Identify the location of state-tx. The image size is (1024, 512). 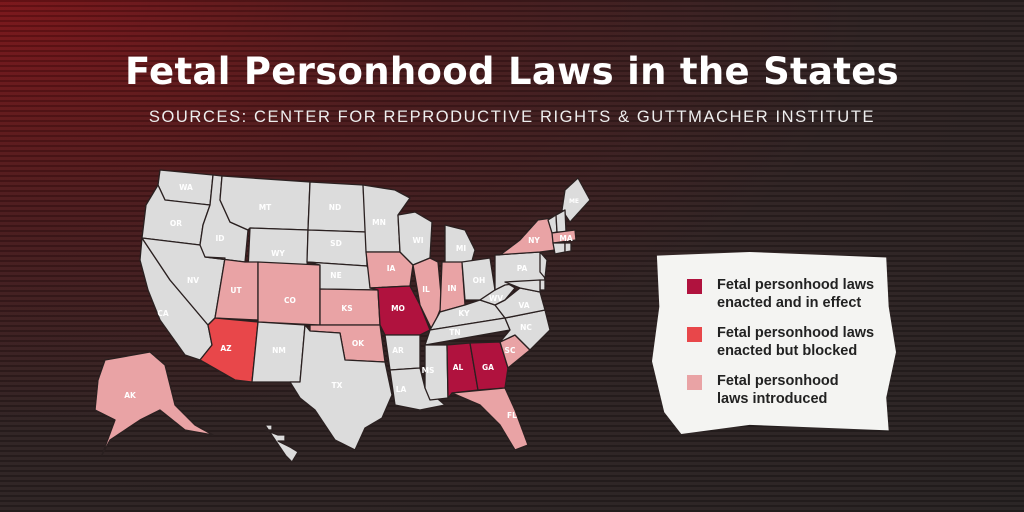
(341, 387).